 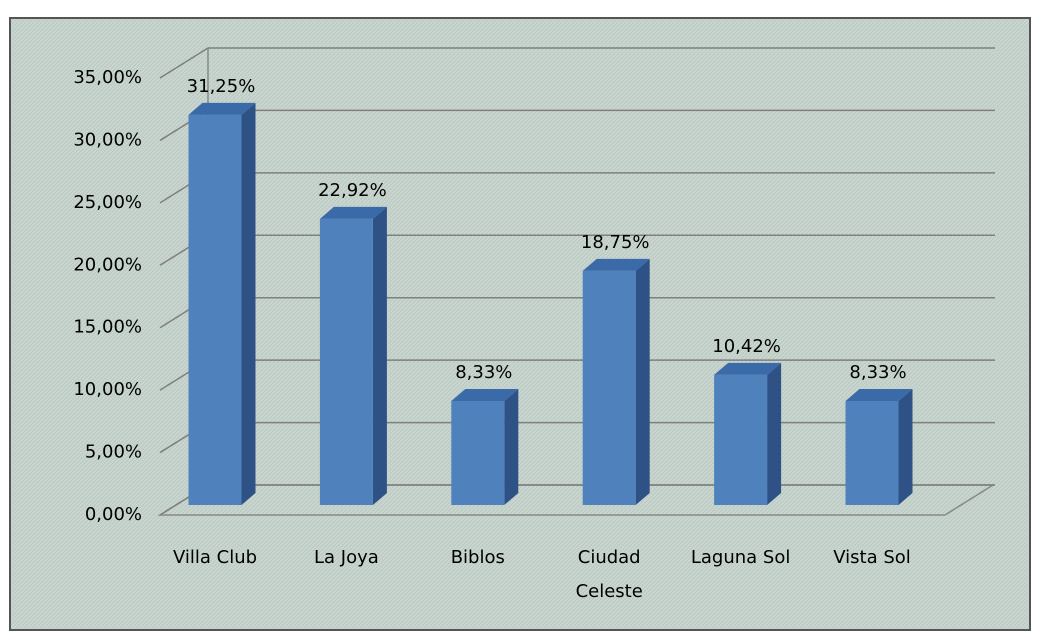 What do you see at coordinates (107, 202) in the screenshot?
I see `y-tick-label: 25,00%` at bounding box center [107, 202].